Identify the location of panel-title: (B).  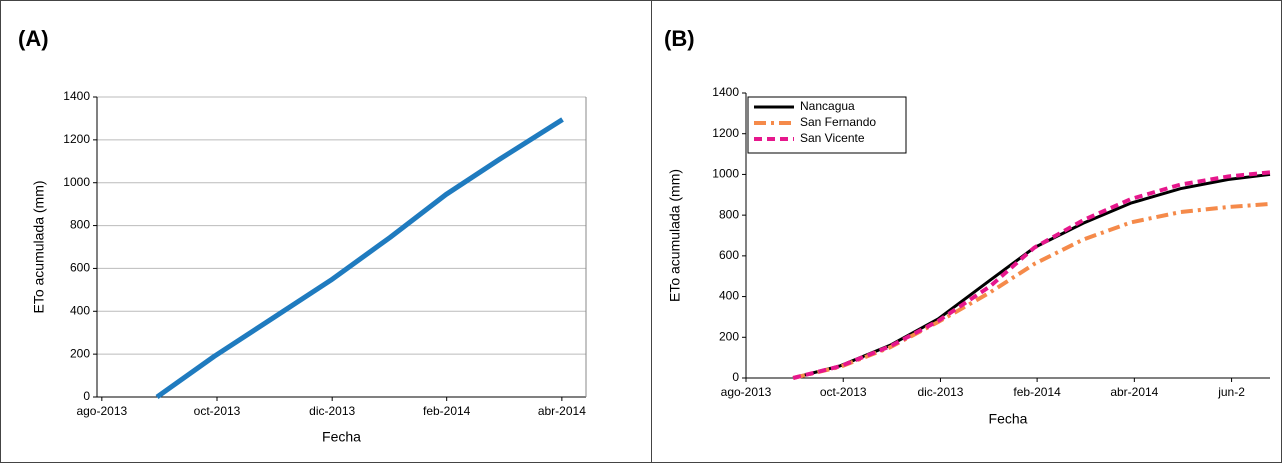
(679, 38).